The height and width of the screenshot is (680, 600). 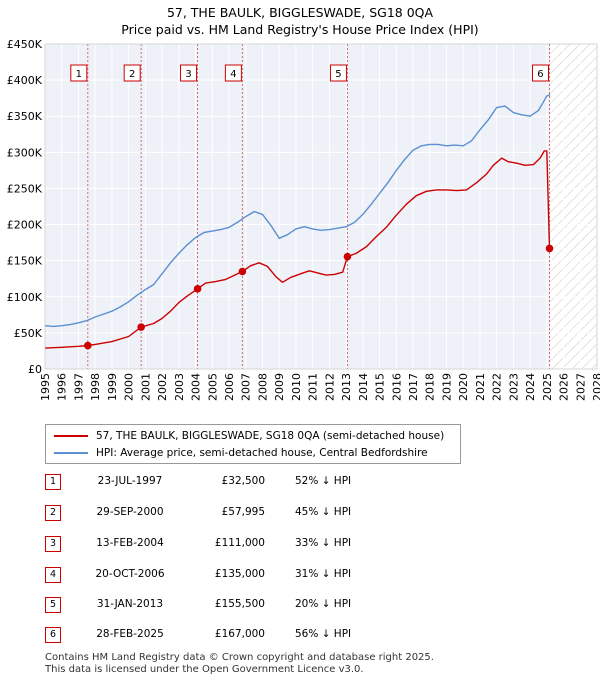 What do you see at coordinates (25, 44) in the screenshot?
I see `y-tick-label: £450K` at bounding box center [25, 44].